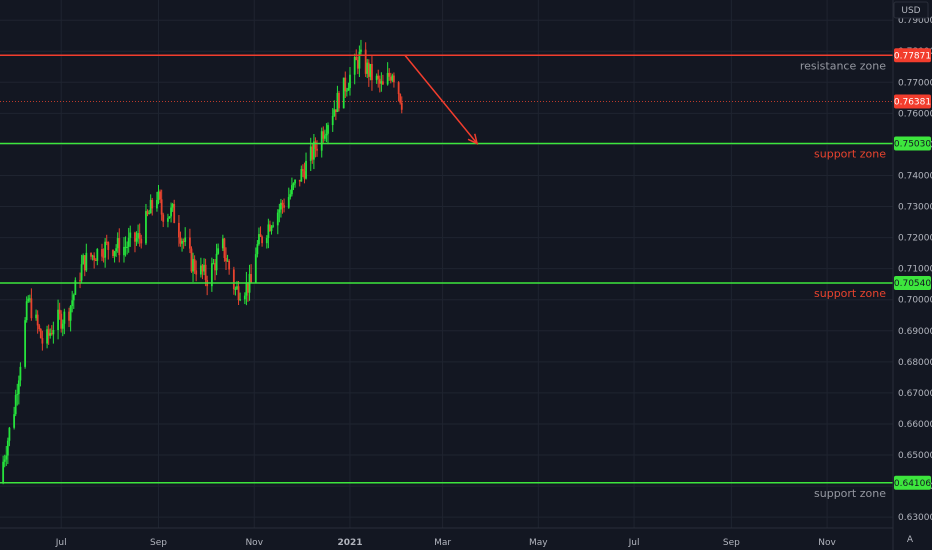 This screenshot has width=932, height=550. Describe the element at coordinates (912, 484) in the screenshot. I see `price-badge-text: 0.64106` at that location.